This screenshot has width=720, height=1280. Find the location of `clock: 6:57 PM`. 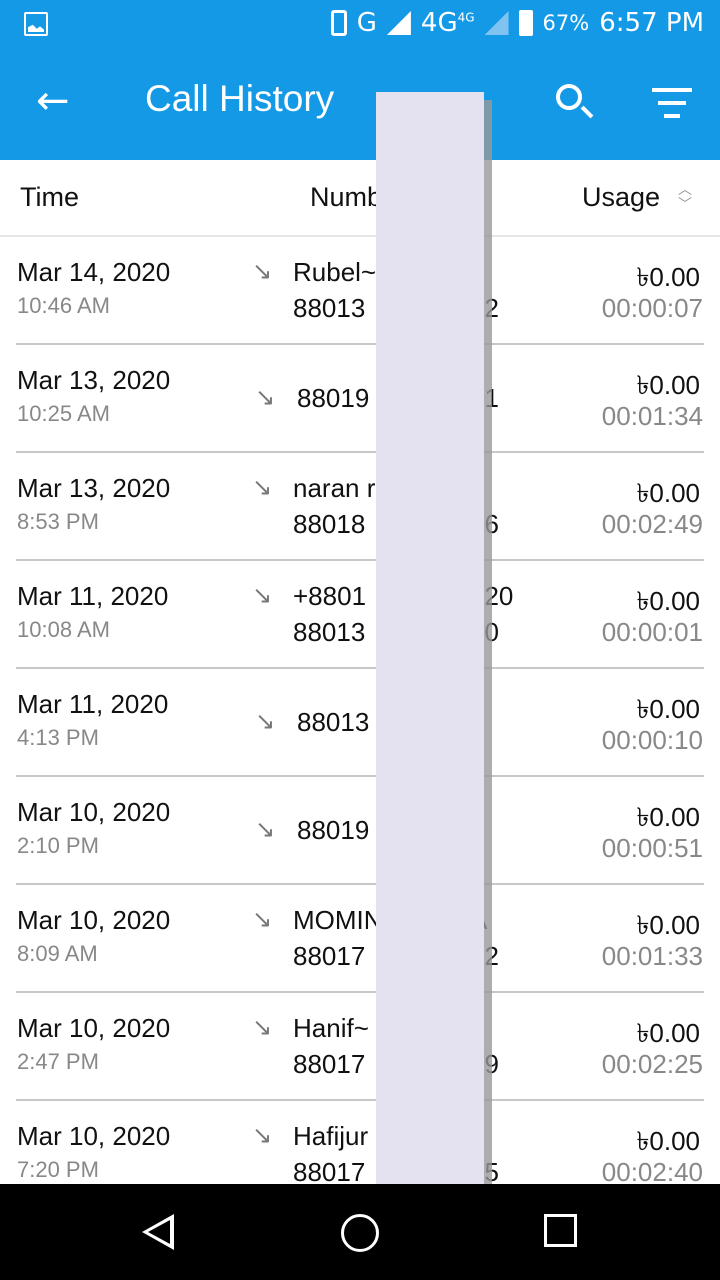

clock: 6:57 PM is located at coordinates (651, 23).